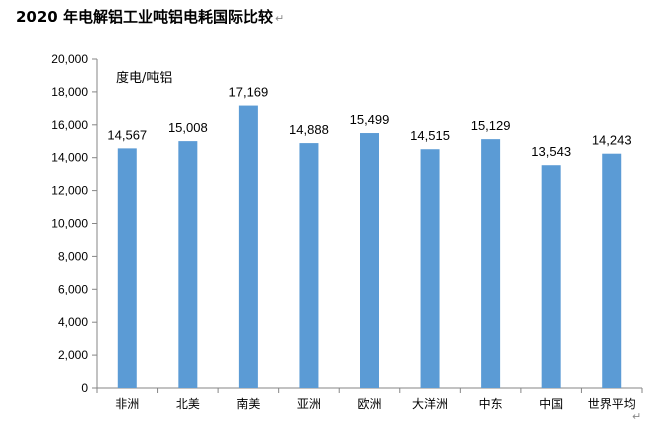  I want to click on y-tick-label: 8,000, so click(73, 256).